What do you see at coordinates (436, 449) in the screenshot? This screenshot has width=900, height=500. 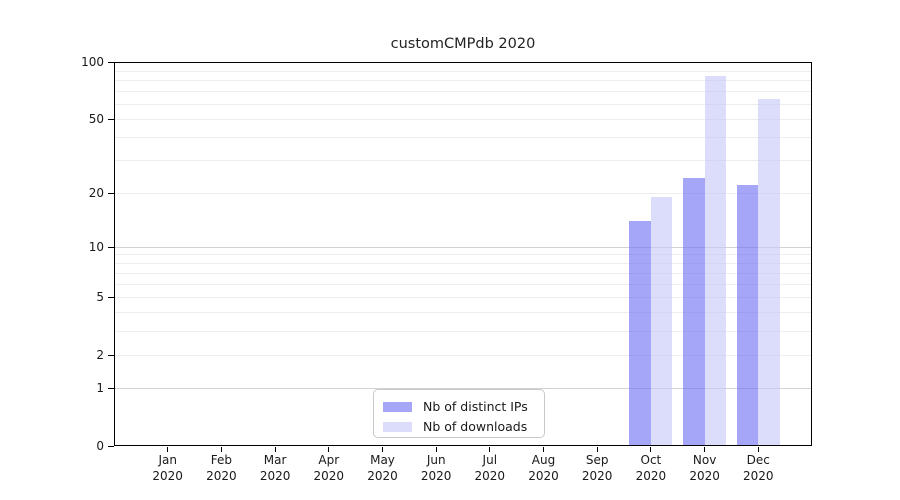 I see `x-tick-jun` at bounding box center [436, 449].